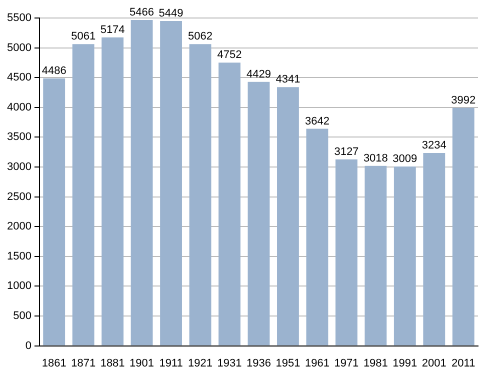  I want to click on x-tick-label: 1961, so click(317, 363).